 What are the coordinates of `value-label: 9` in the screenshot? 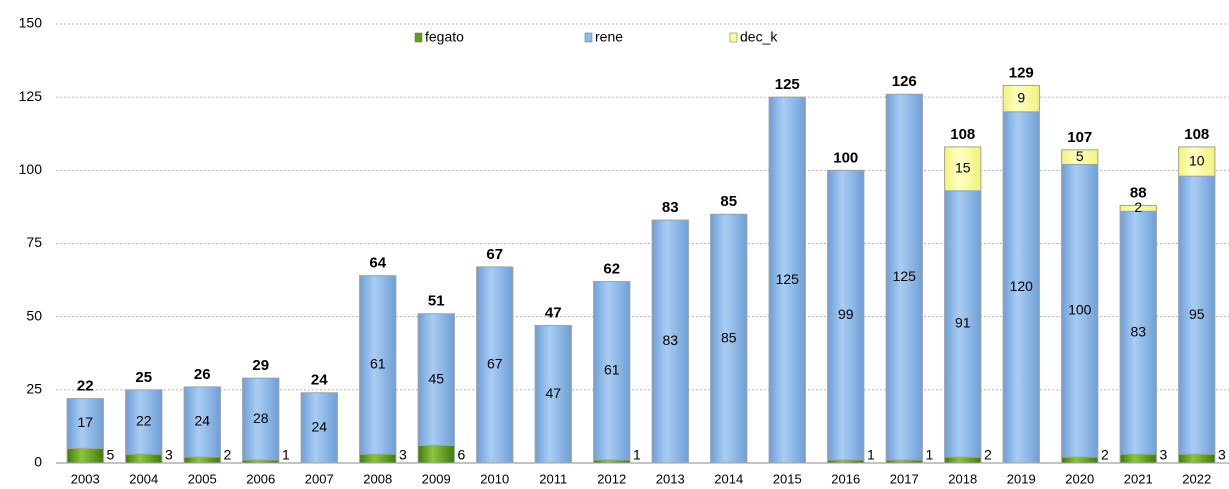 It's located at (1021, 97).